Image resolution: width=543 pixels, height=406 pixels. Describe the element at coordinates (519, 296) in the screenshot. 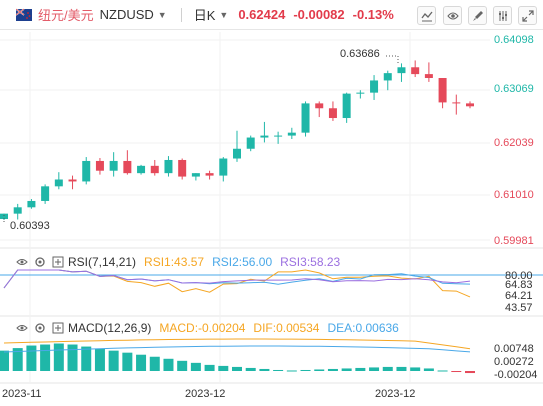

I see `rsi-y-tick: 64.21` at that location.